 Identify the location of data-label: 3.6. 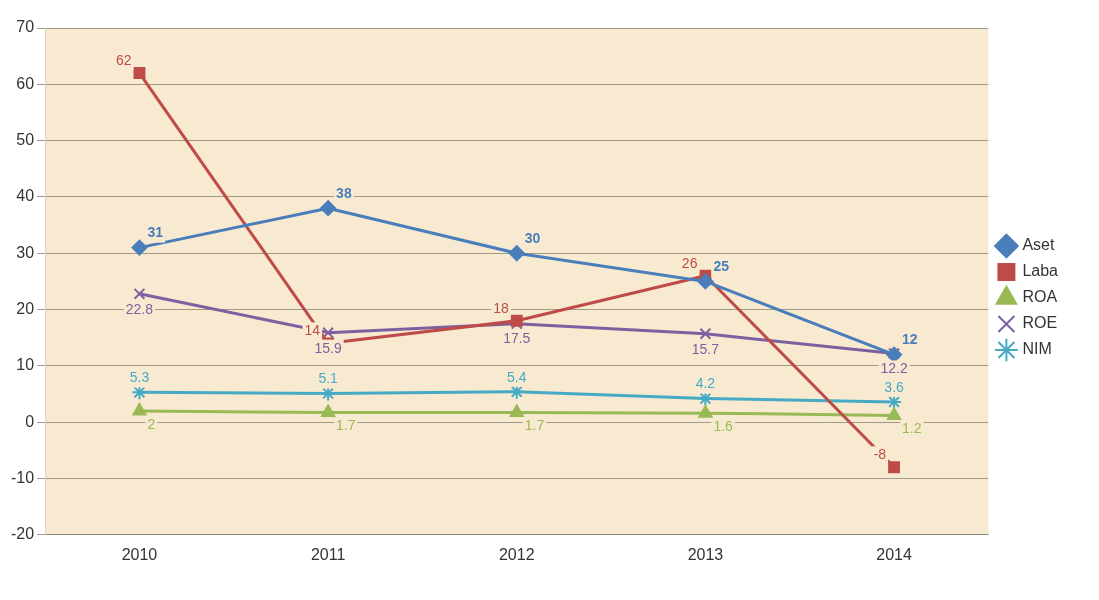
(894, 386).